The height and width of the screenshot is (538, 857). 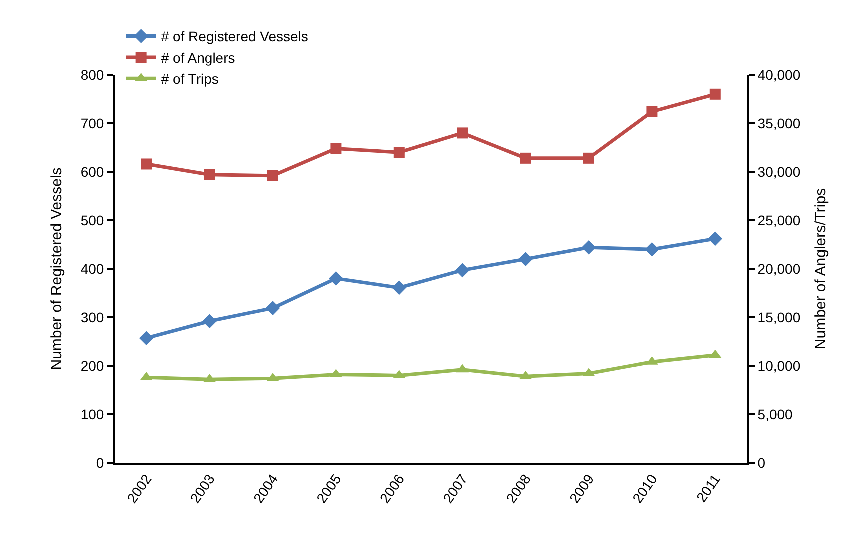 I want to click on y2-tick-label: 5,000, so click(x=776, y=414).